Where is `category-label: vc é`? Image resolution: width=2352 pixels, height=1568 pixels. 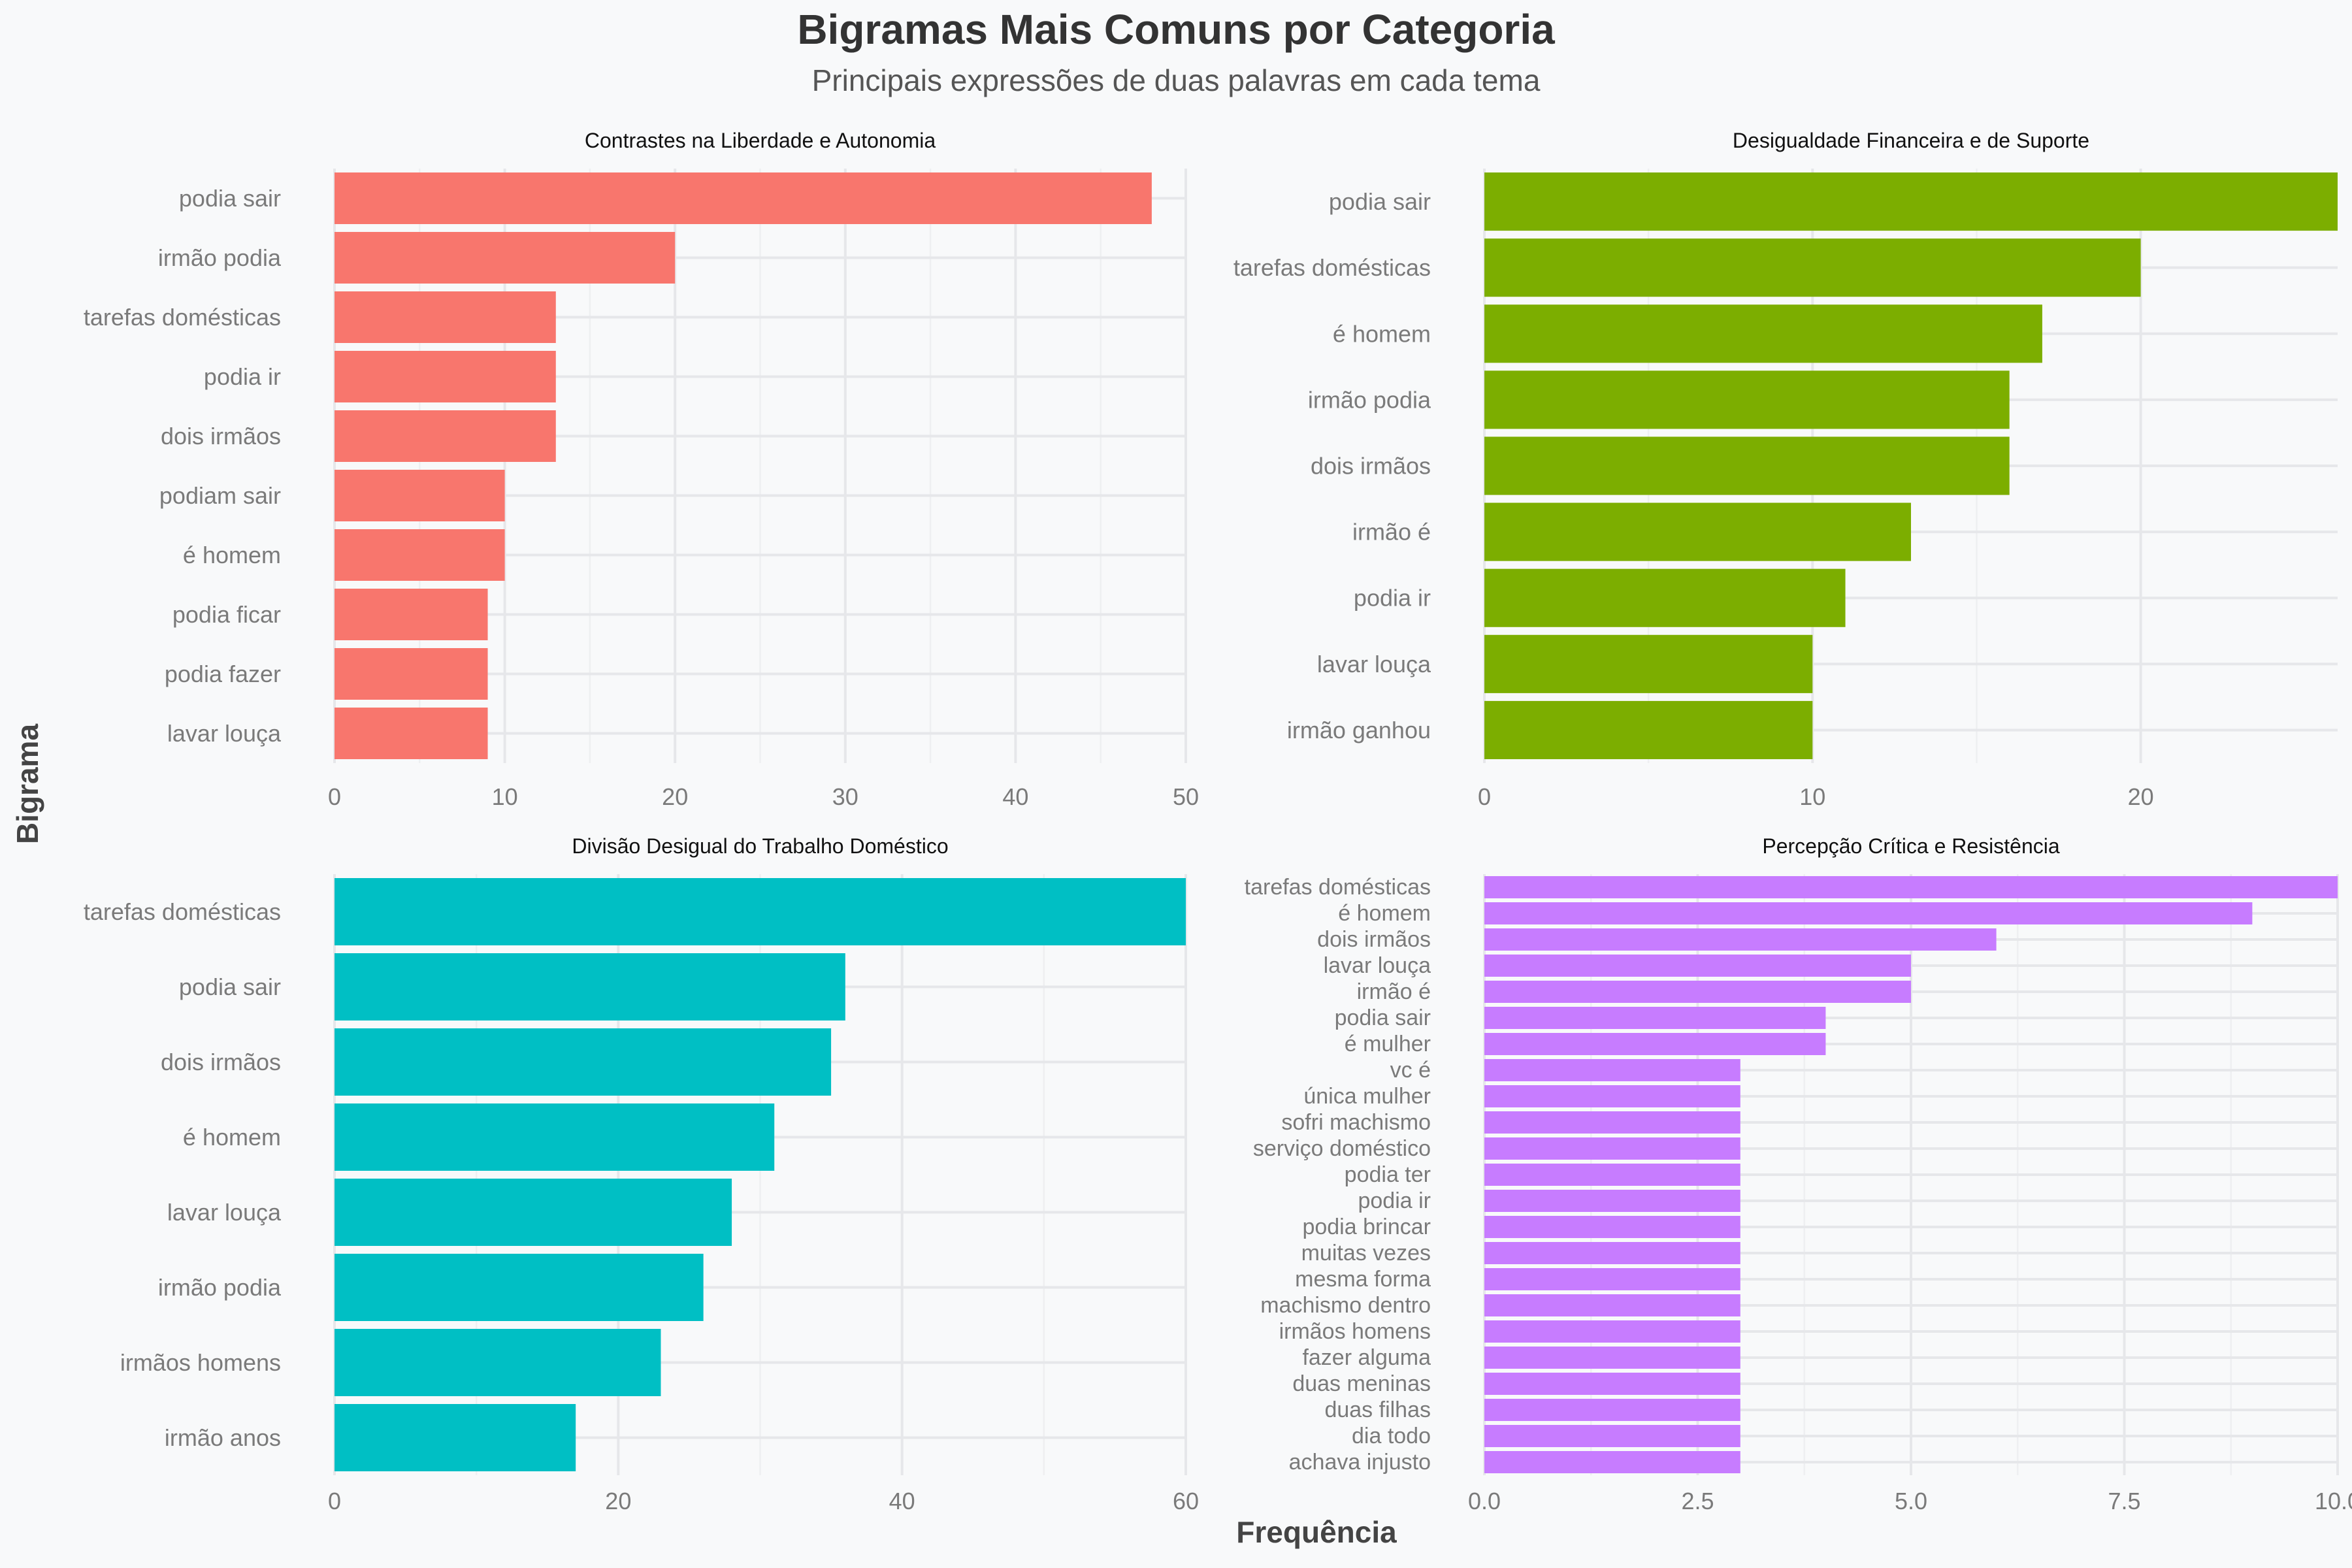
category-label: vc é is located at coordinates (1410, 1070).